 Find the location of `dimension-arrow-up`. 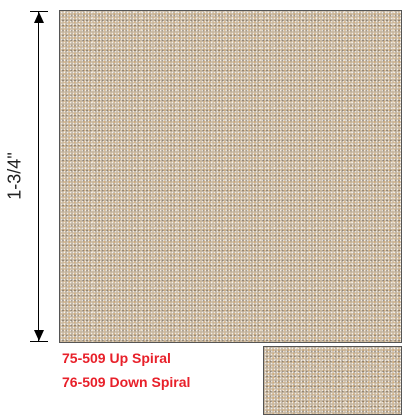

dimension-arrow-up is located at coordinates (39, 17).